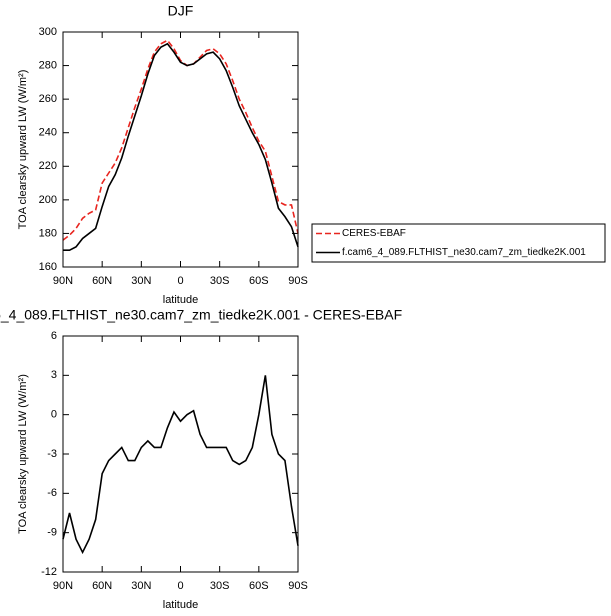 The image size is (611, 616). What do you see at coordinates (54, 336) in the screenshot?
I see `y-tick-label: 6` at bounding box center [54, 336].